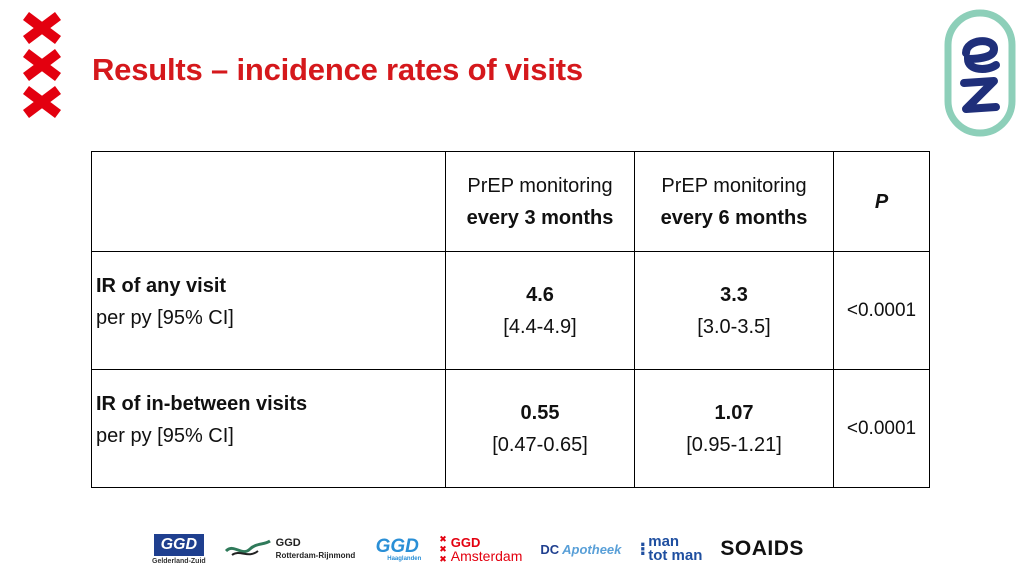 This screenshot has width=1024, height=576. Describe the element at coordinates (734, 444) in the screenshot. I see `ci-6-months: [0.95-1.21]` at that location.